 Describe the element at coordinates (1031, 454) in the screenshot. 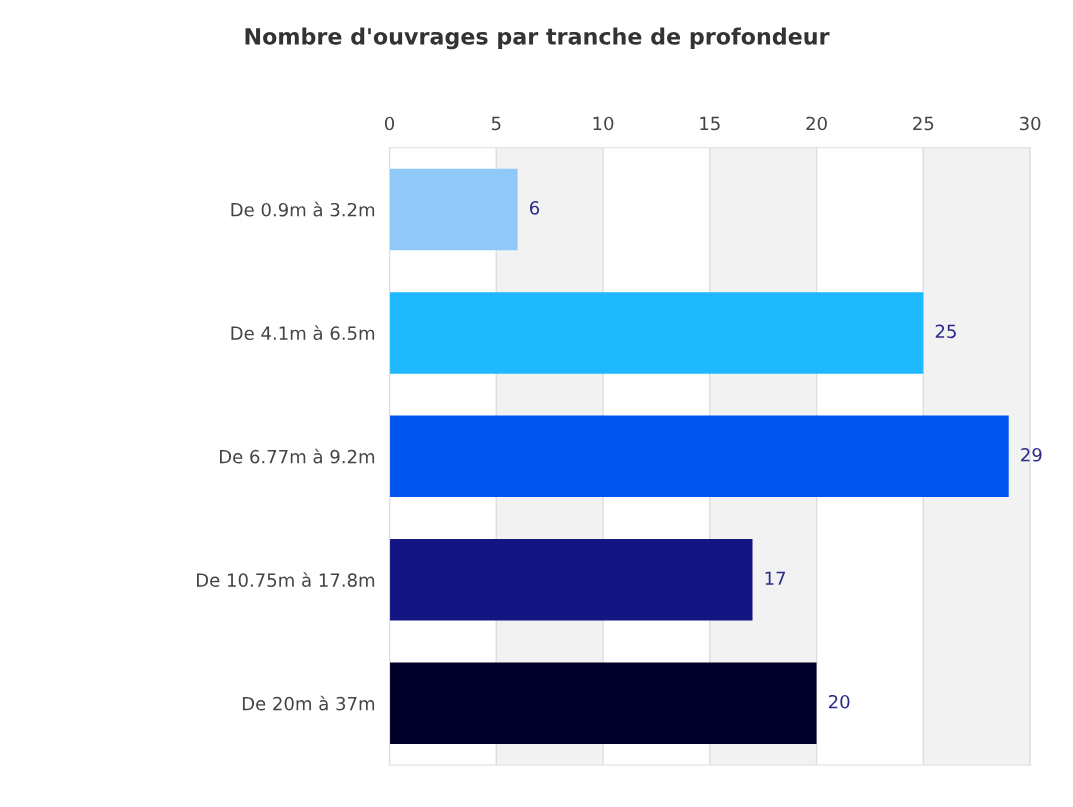

I see `data-label: 29` at that location.